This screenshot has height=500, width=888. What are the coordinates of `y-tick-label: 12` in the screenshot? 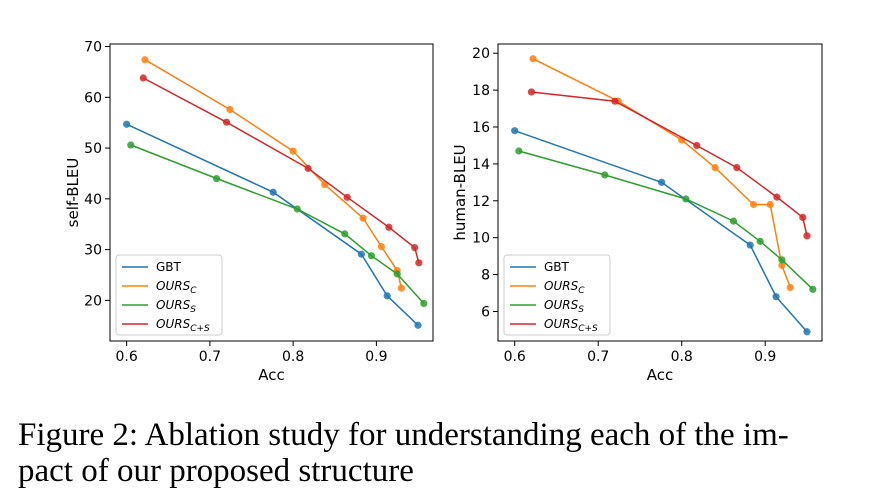 It's located at (481, 202).